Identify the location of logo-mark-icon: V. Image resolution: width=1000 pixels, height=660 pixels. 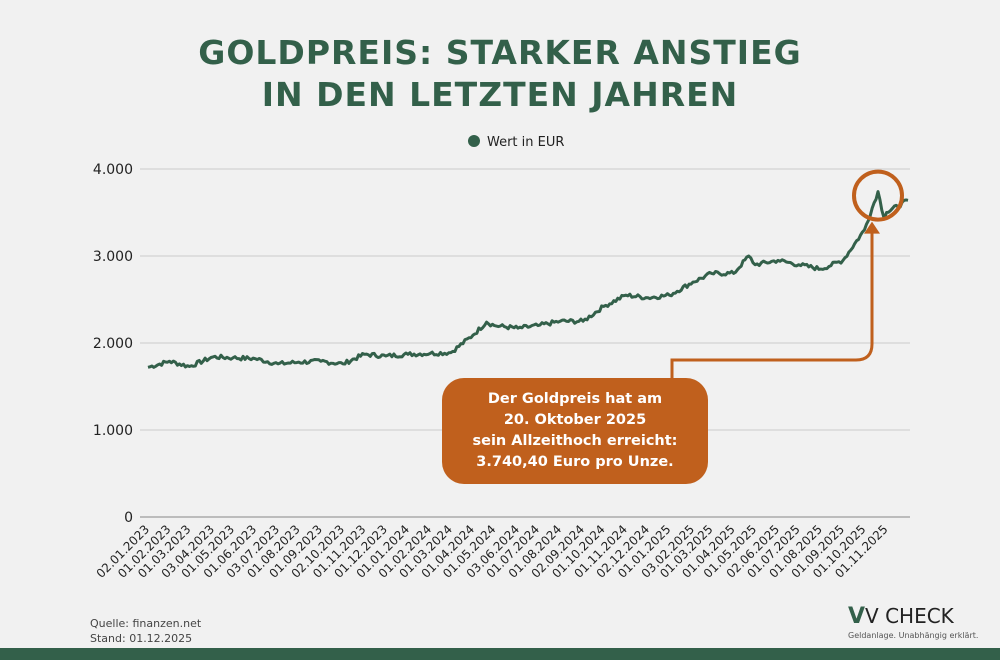
(857, 616).